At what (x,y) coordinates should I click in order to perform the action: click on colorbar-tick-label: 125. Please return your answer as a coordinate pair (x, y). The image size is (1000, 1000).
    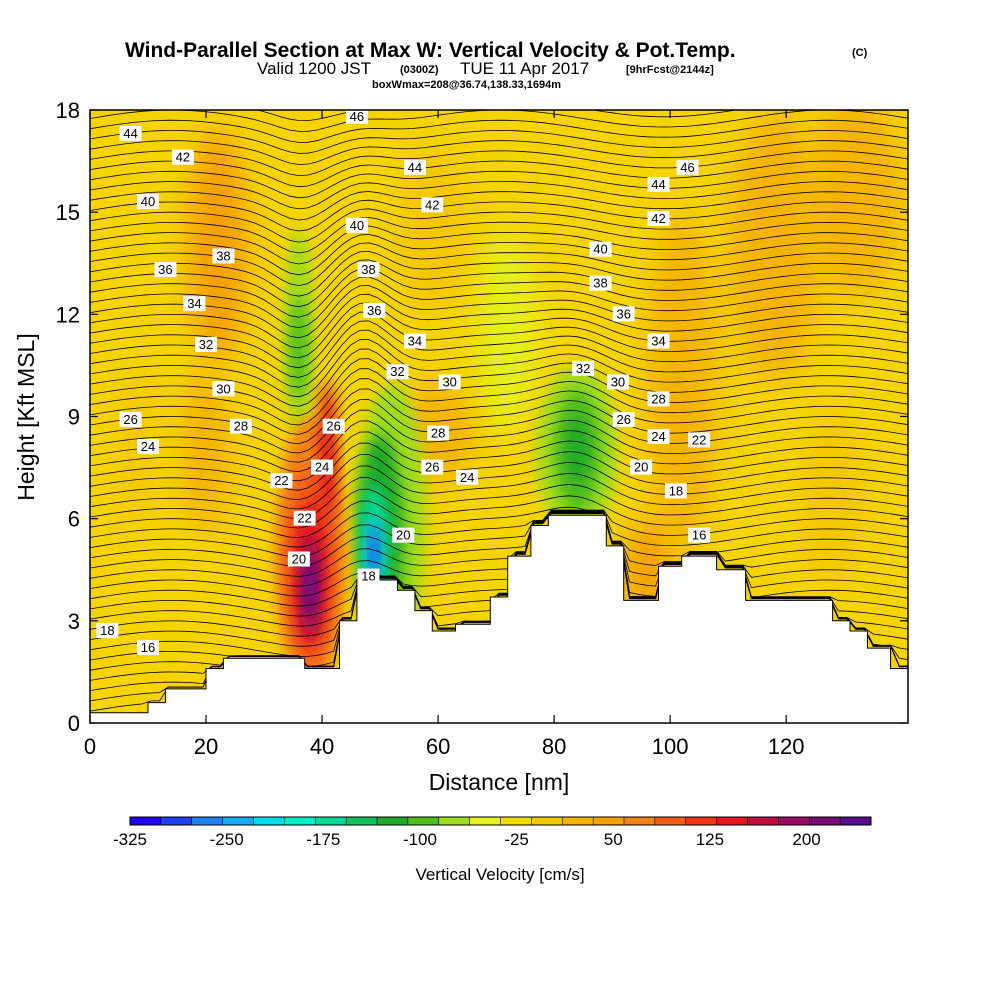
    Looking at the image, I should click on (710, 839).